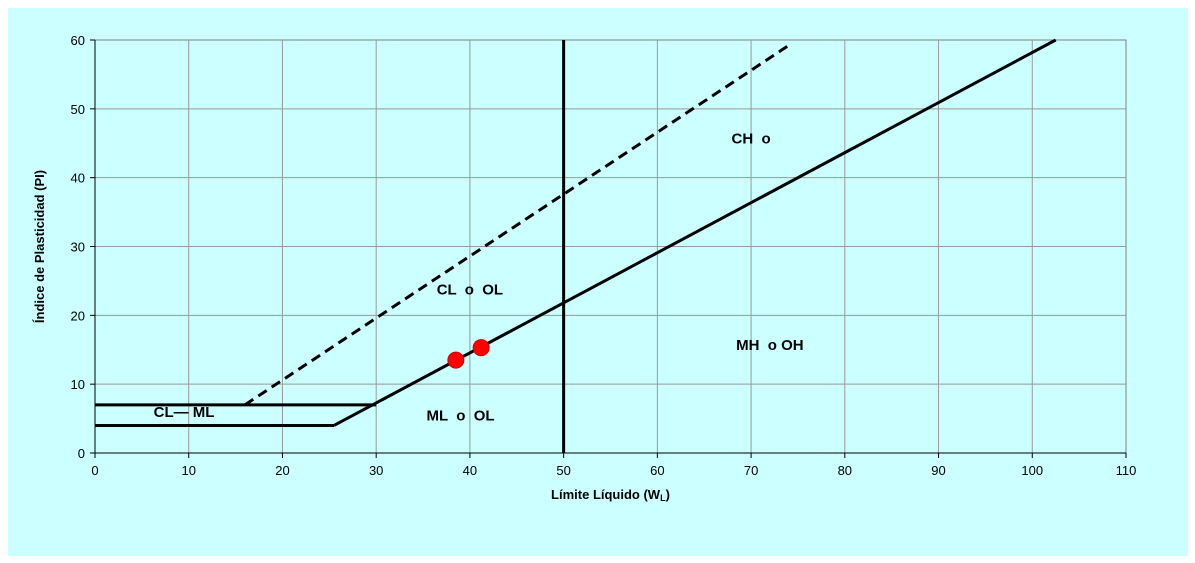  Describe the element at coordinates (78, 40) in the screenshot. I see `y-tick-label: 60` at that location.